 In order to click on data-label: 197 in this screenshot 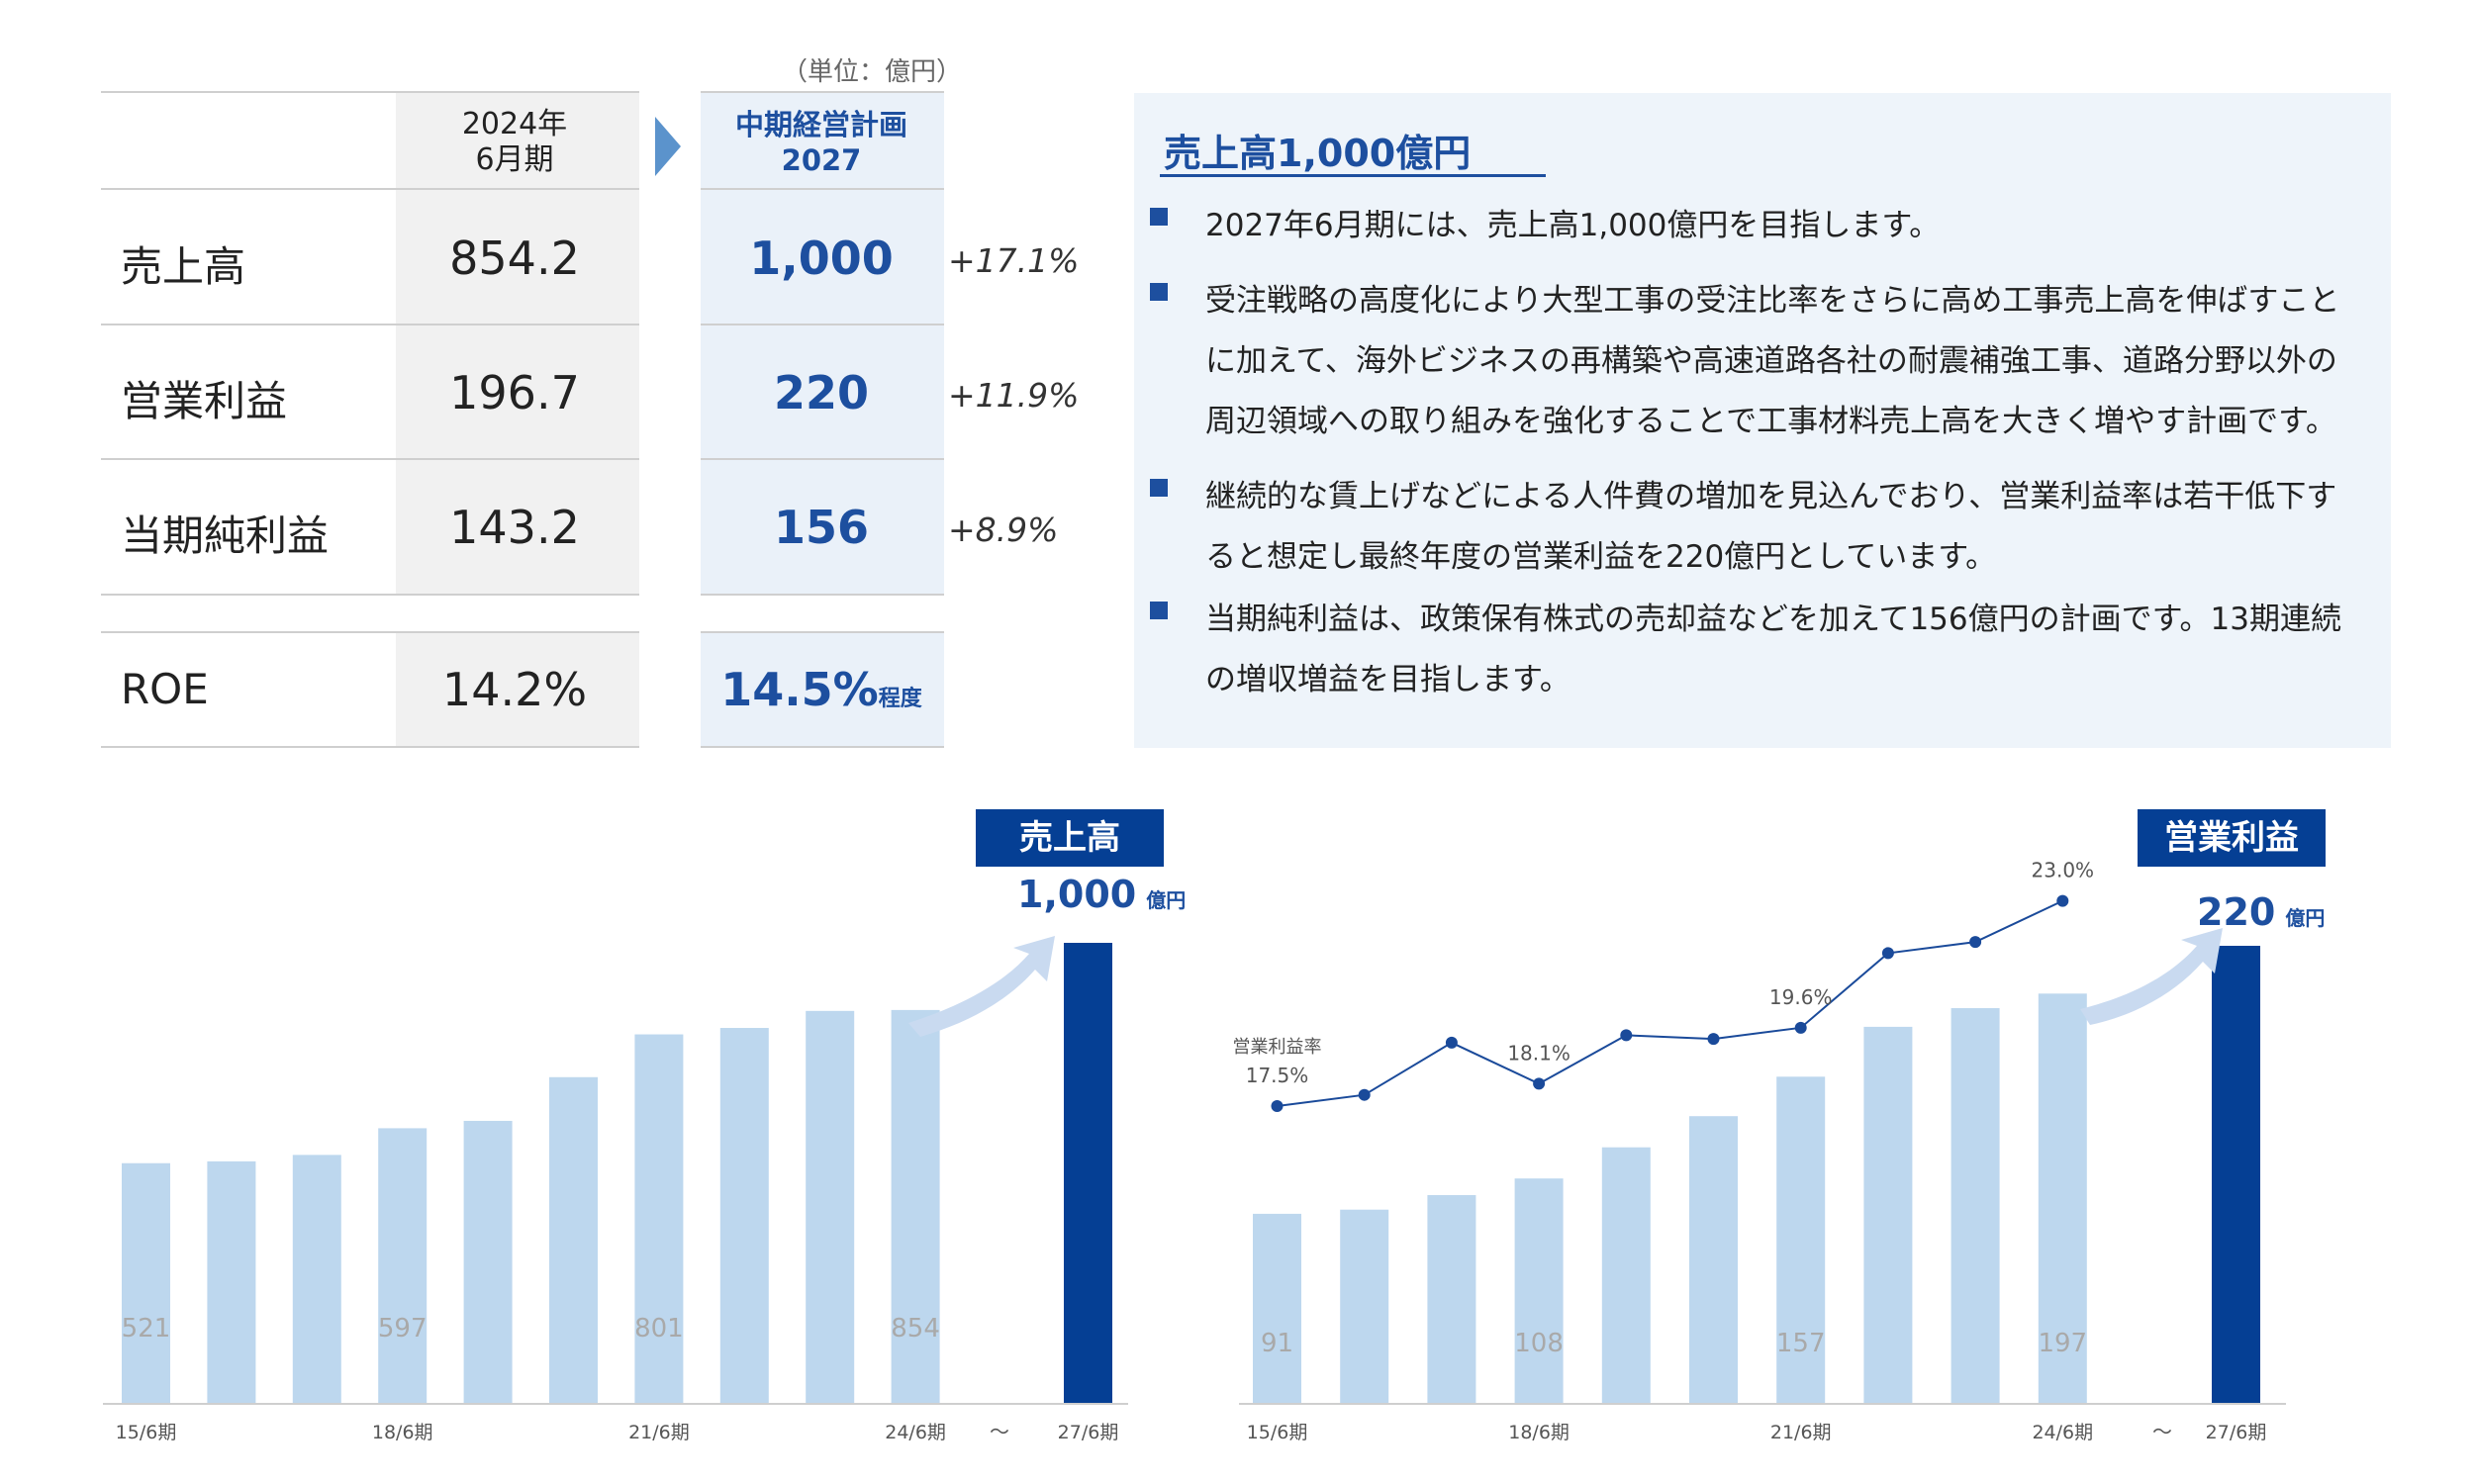, I will do `click(2062, 1343)`.